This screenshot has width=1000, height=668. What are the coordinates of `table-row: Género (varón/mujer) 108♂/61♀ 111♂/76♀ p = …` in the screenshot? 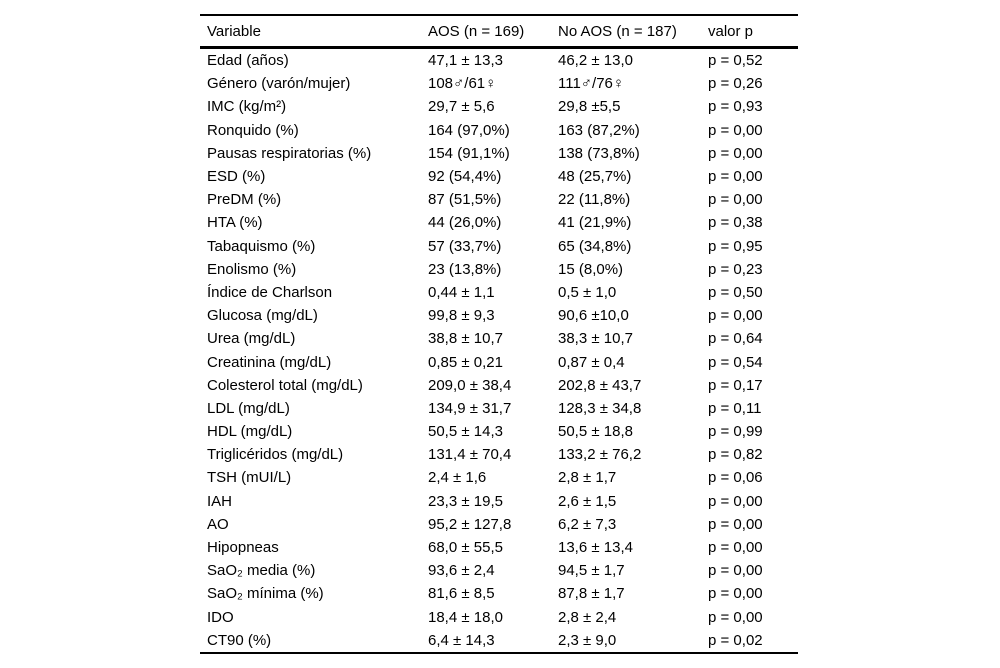 It's located at (499, 83).